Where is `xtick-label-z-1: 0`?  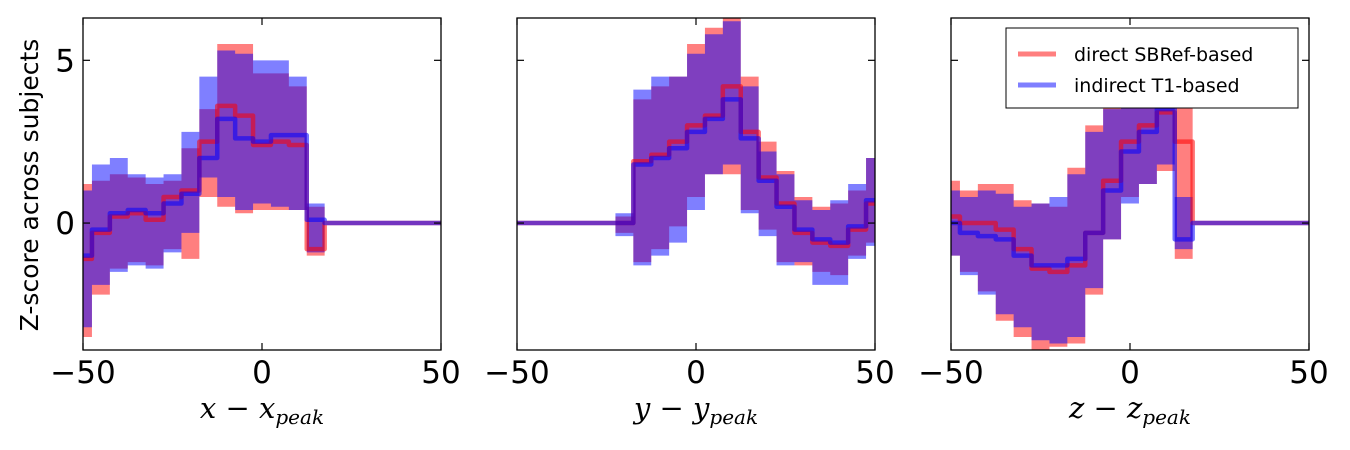
xtick-label-z-1: 0 is located at coordinates (1130, 373).